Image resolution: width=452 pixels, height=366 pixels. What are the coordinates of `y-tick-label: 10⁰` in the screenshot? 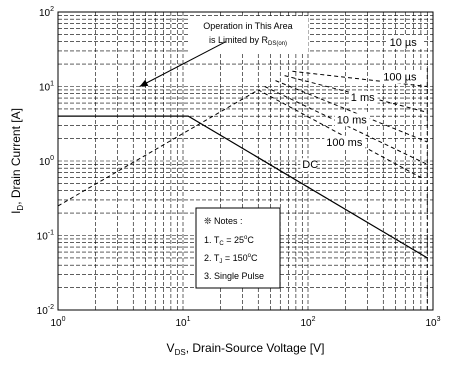 It's located at (46, 161).